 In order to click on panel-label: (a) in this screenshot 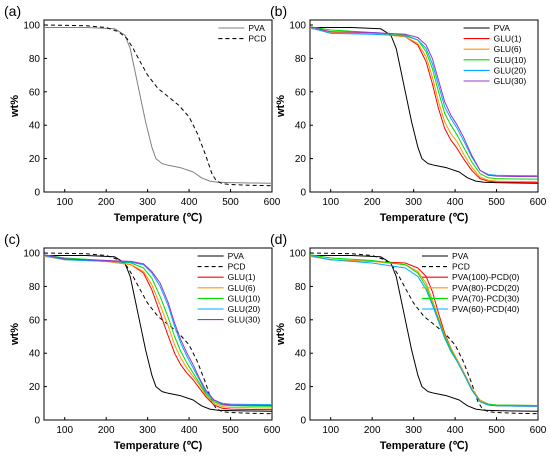, I will do `click(12, 11)`.